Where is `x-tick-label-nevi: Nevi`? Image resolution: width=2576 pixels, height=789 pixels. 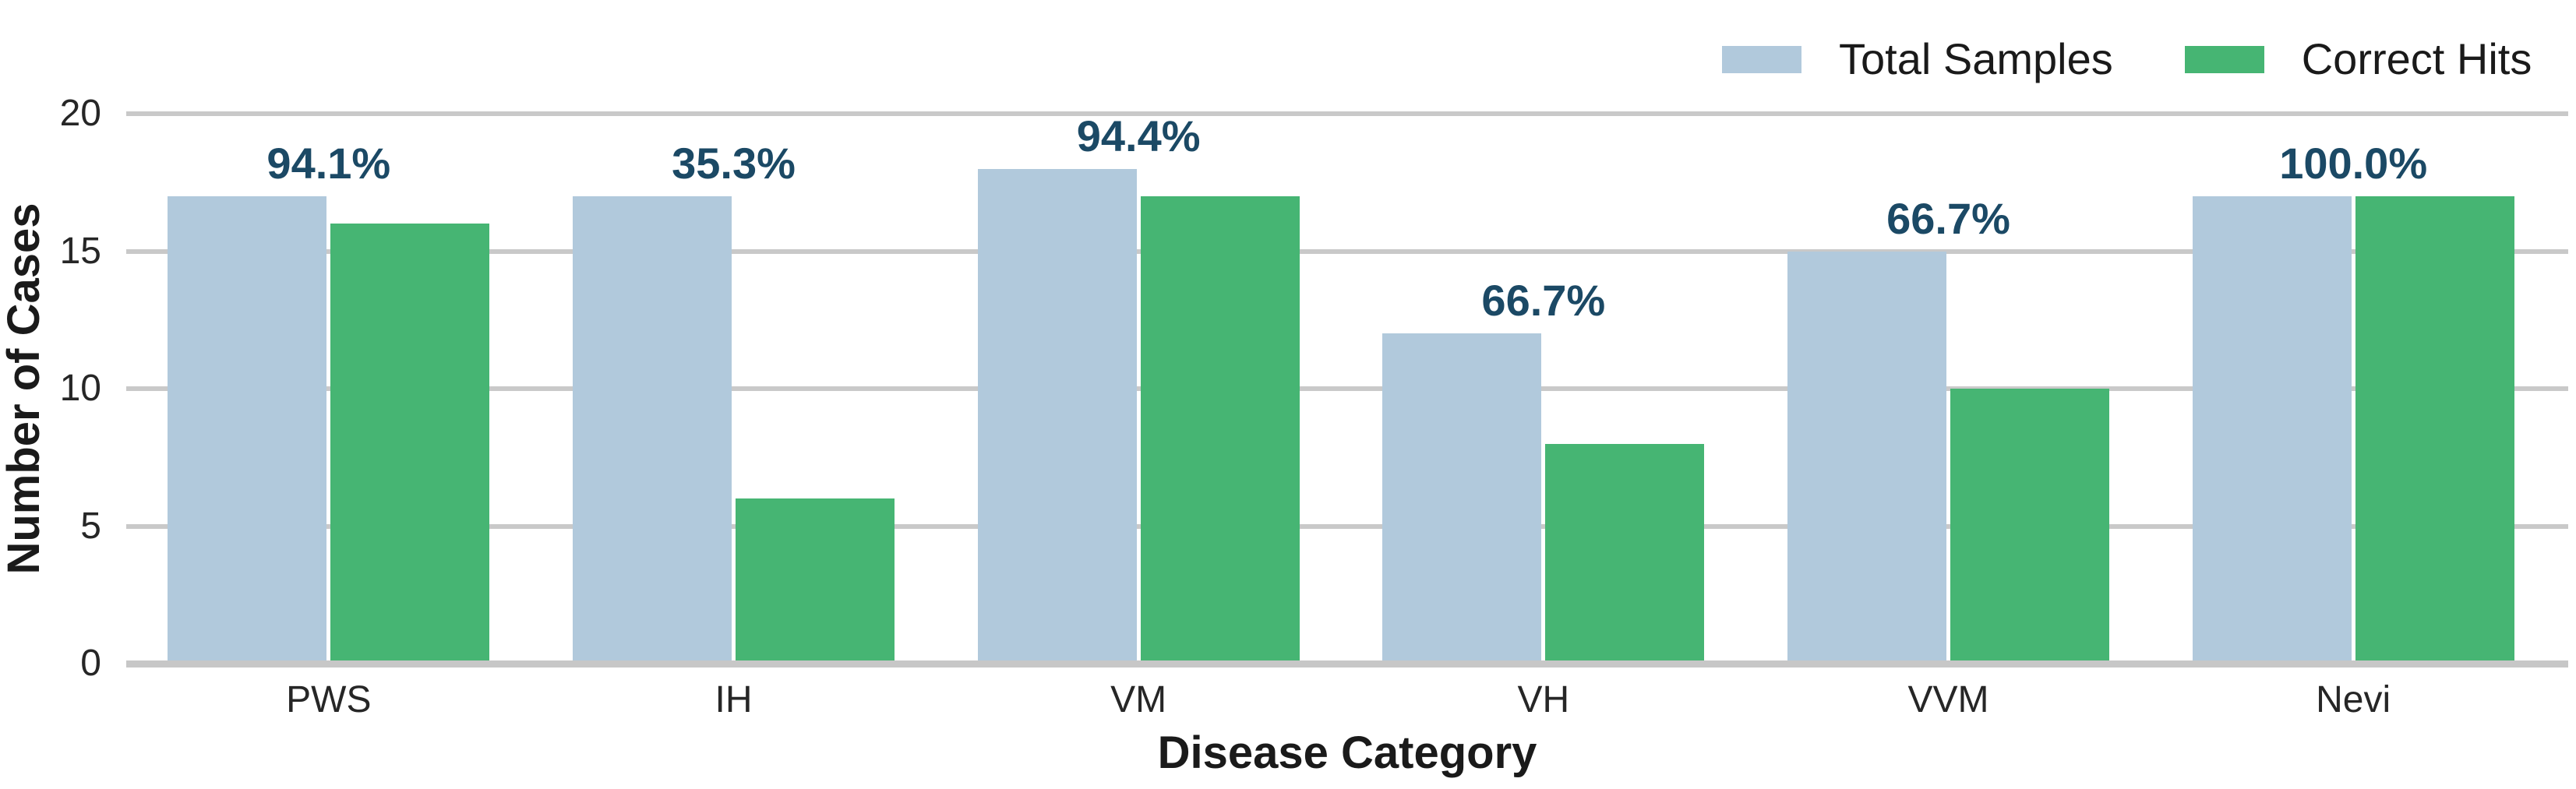
x-tick-label-nevi: Nevi is located at coordinates (2353, 699).